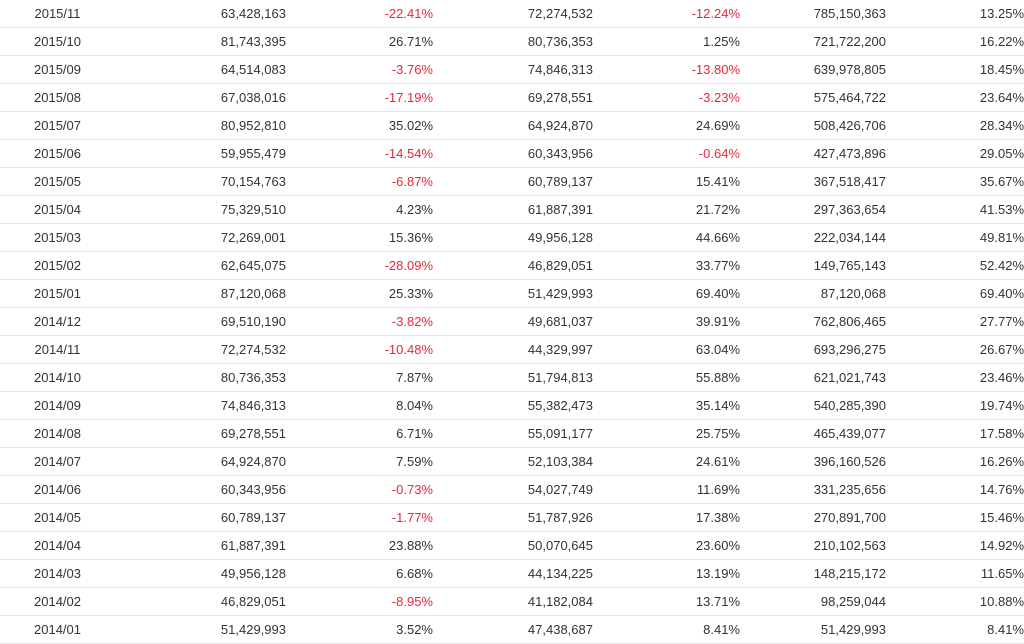 The height and width of the screenshot is (644, 1024). What do you see at coordinates (57, 545) in the screenshot?
I see `month-cell: 2014/04` at bounding box center [57, 545].